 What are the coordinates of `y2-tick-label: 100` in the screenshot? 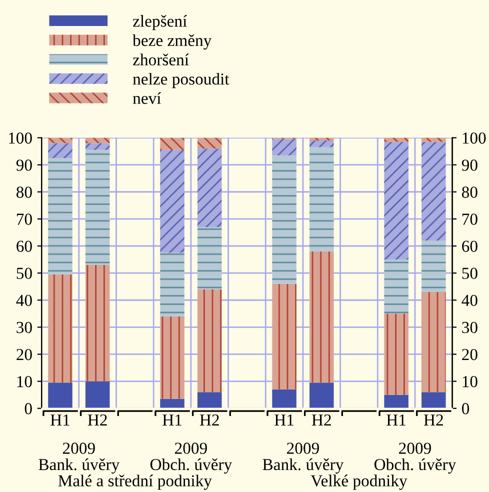 It's located at (474, 138).